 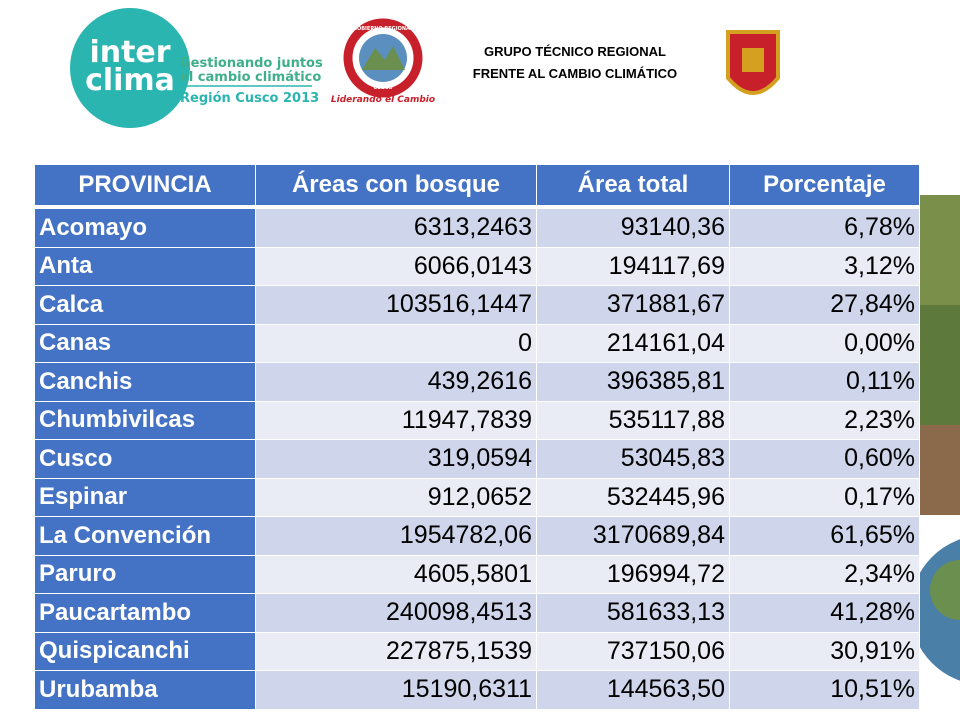 What do you see at coordinates (396, 612) in the screenshot?
I see `cell: 240098,4513` at bounding box center [396, 612].